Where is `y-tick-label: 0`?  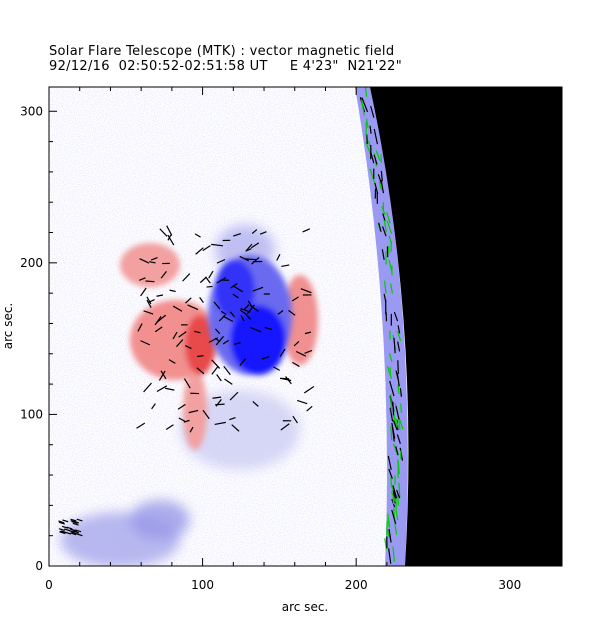
y-tick-label: 0 is located at coordinates (39, 566).